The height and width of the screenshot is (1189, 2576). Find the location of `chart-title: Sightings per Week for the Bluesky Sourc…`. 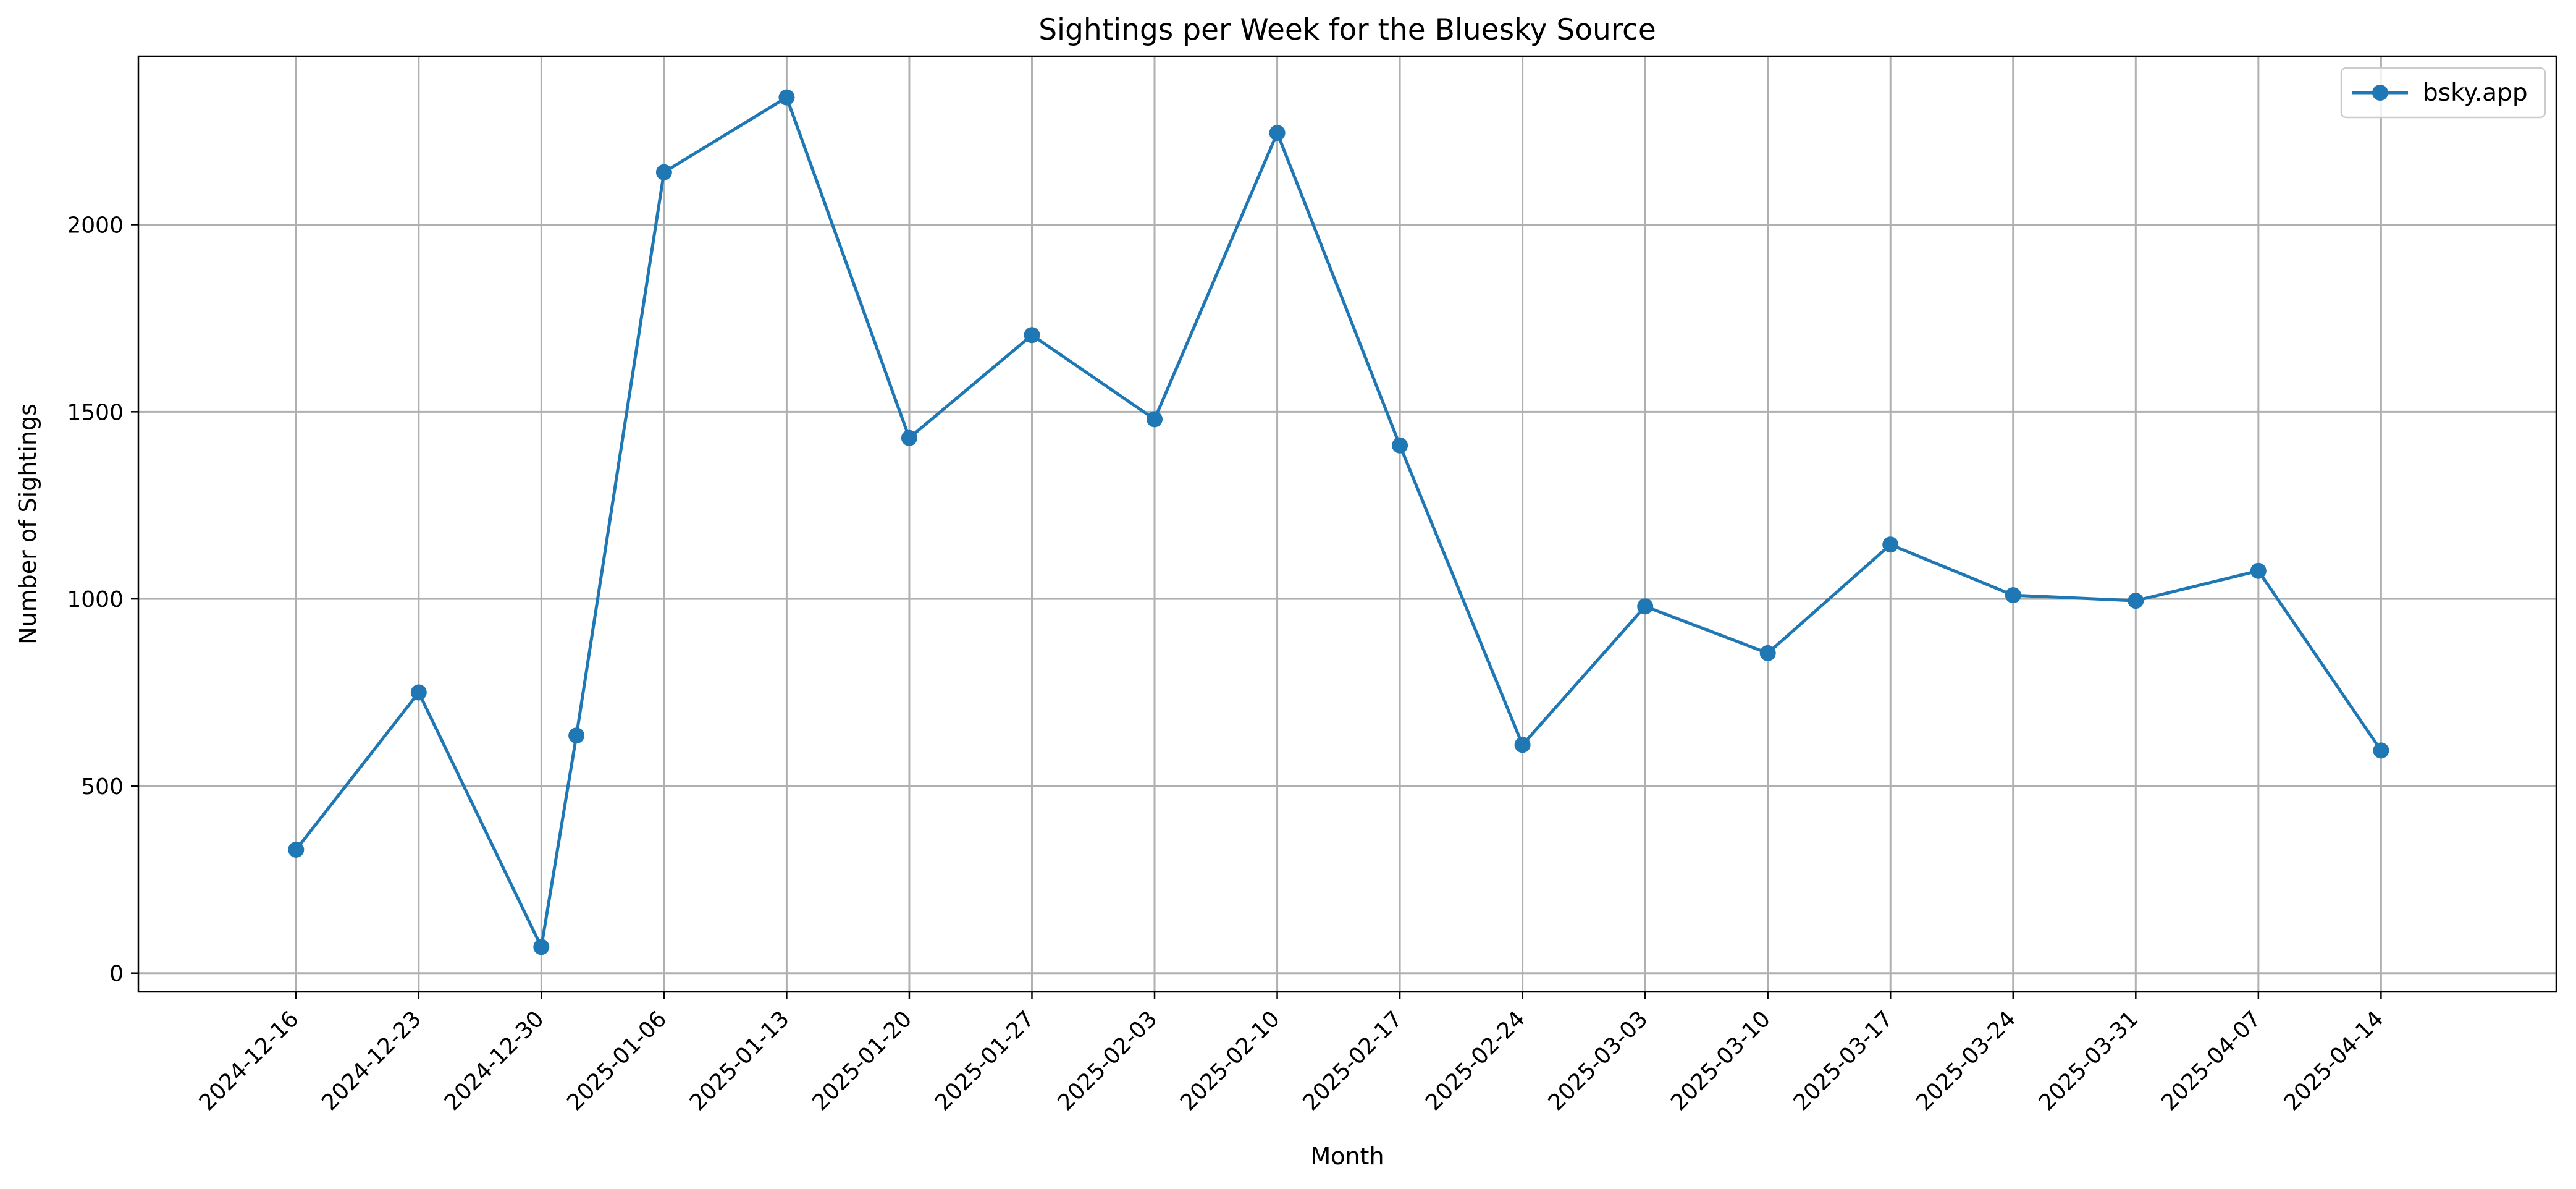

chart-title: Sightings per Week for the Bluesky Sourc… is located at coordinates (1347, 30).